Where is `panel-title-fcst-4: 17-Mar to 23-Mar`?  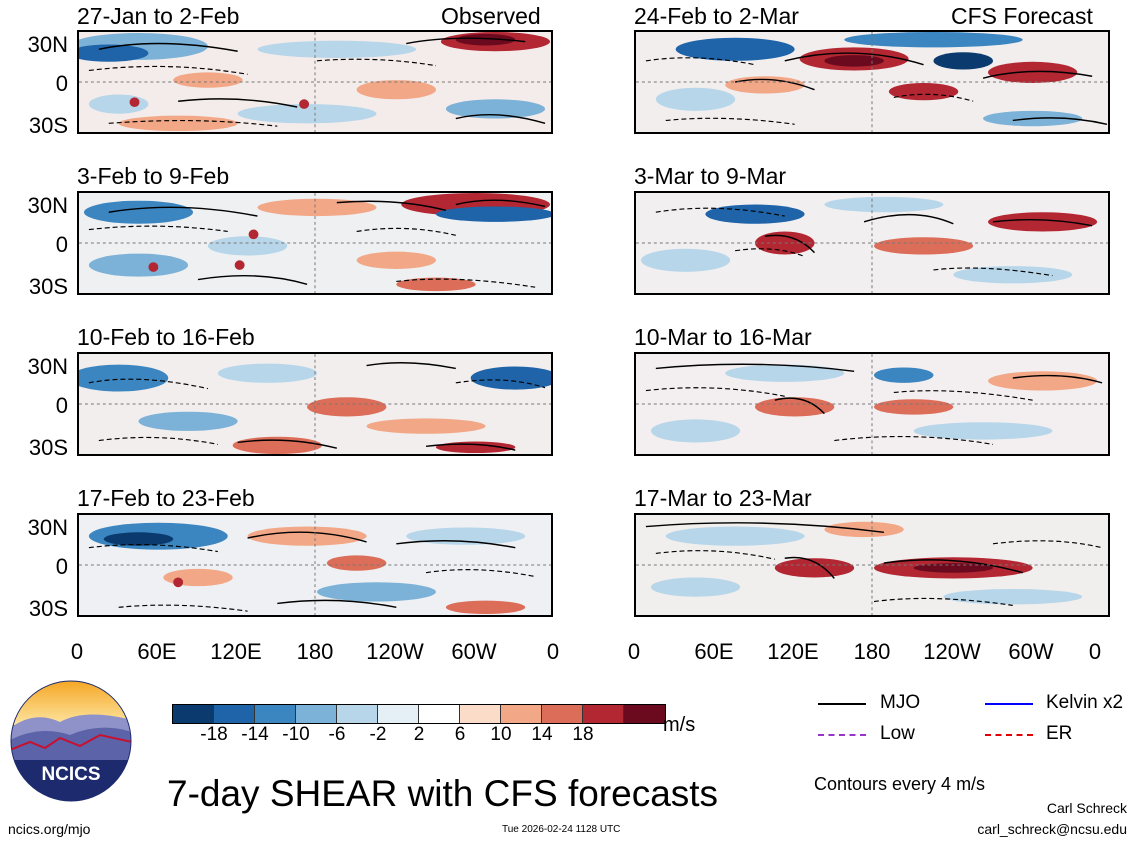
panel-title-fcst-4: 17-Mar to 23-Mar is located at coordinates (723, 498).